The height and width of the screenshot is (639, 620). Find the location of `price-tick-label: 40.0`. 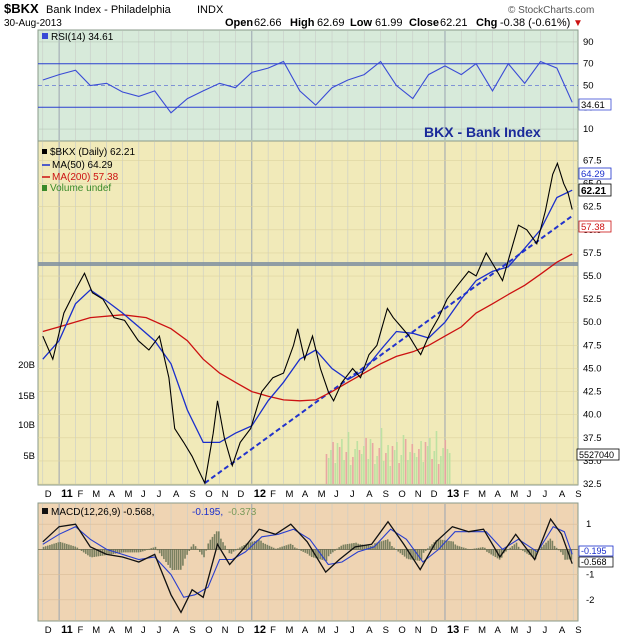

price-tick-label: 40.0 is located at coordinates (592, 415).